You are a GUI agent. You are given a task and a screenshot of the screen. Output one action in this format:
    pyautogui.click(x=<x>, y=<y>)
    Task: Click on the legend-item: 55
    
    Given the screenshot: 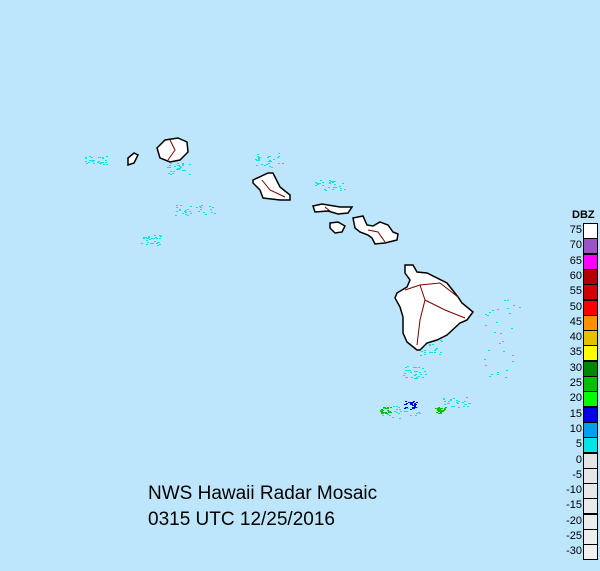 What is the action you would take?
    pyautogui.click(x=580, y=292)
    